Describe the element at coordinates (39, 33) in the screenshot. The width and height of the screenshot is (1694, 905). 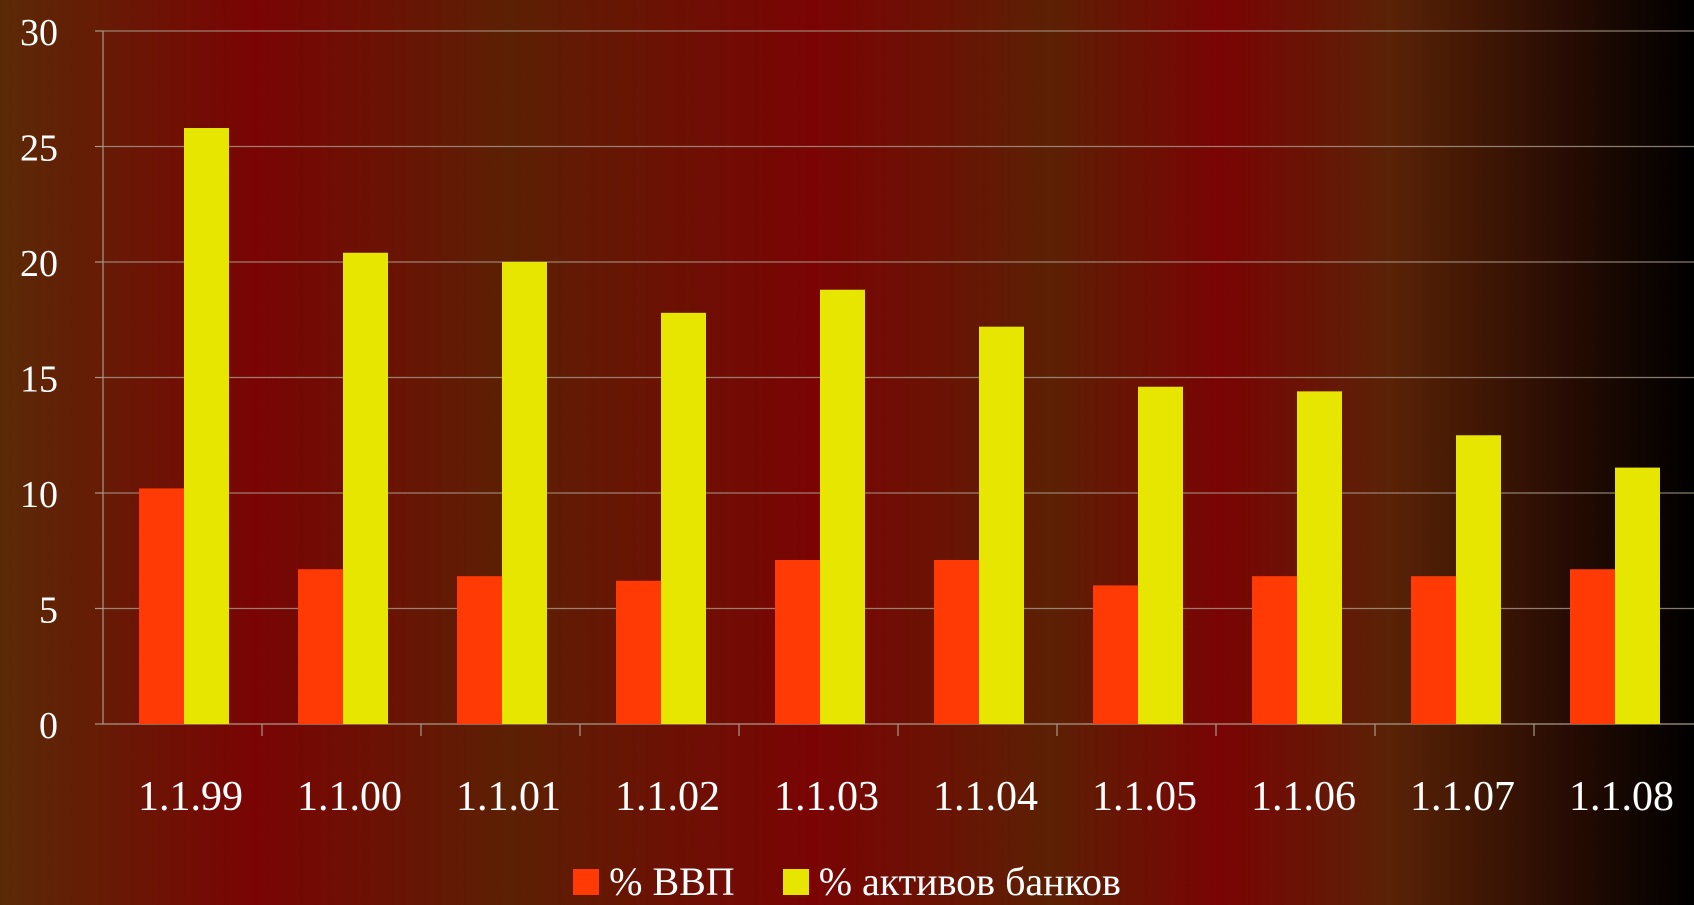
I see `y-tick-label: 30` at that location.